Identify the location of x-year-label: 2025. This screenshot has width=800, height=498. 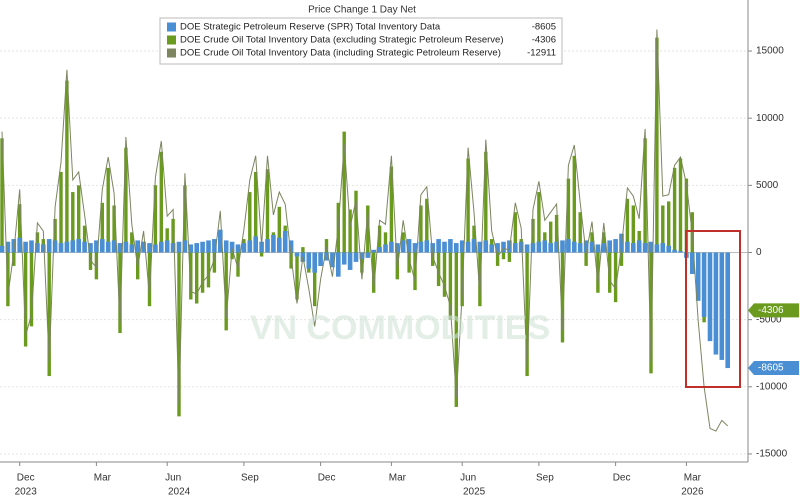
(474, 492).